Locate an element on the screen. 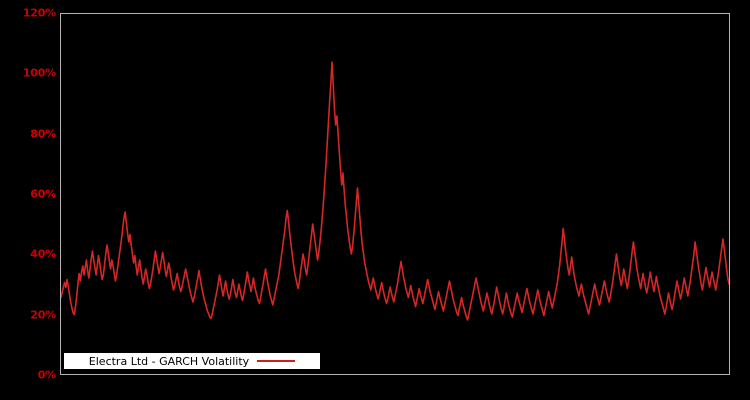 The image size is (750, 400). legend-line-swatch is located at coordinates (276, 361).